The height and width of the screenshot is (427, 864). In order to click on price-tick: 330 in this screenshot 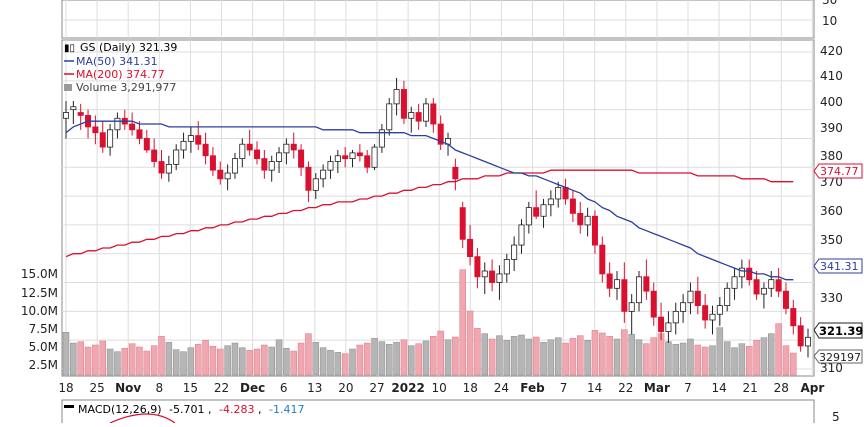, I will do `click(831, 298)`.